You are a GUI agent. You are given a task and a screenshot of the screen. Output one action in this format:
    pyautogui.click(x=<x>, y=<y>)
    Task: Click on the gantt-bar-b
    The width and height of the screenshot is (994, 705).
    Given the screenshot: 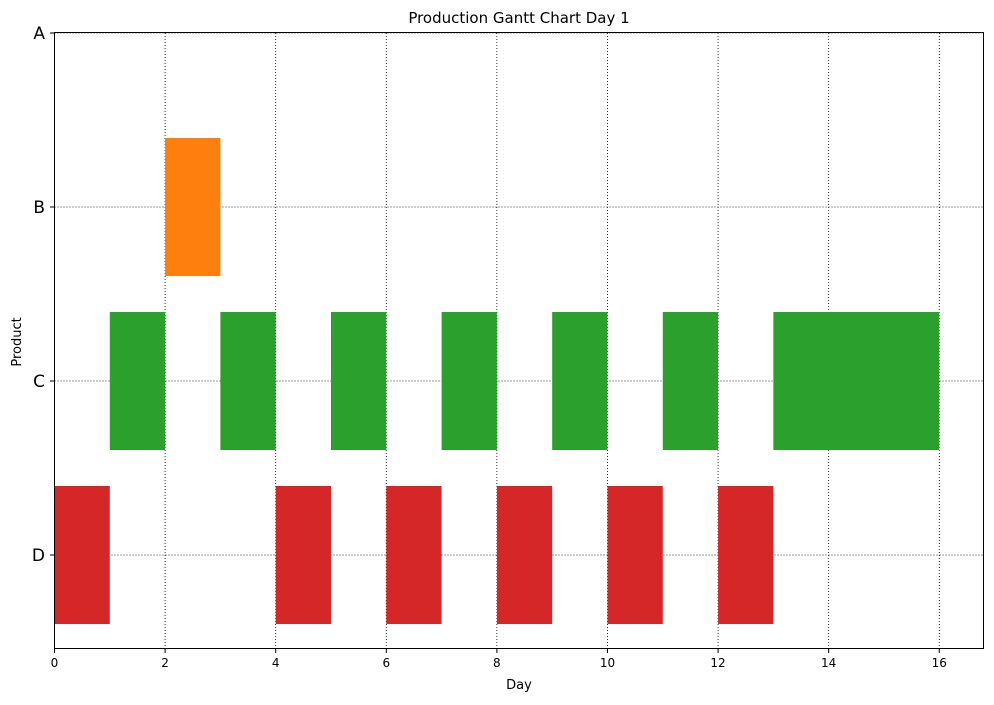 What is the action you would take?
    pyautogui.click(x=193, y=207)
    